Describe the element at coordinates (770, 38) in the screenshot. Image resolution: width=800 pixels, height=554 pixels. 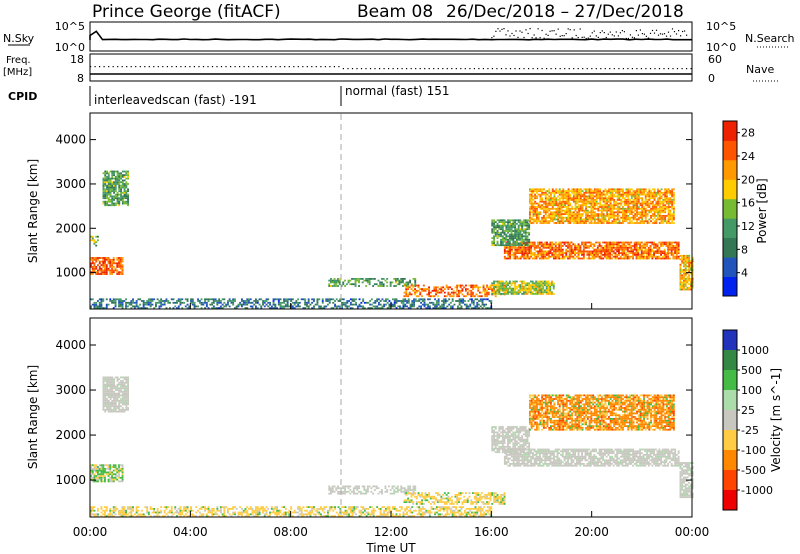
I see `nsearch-label: N.Search` at that location.